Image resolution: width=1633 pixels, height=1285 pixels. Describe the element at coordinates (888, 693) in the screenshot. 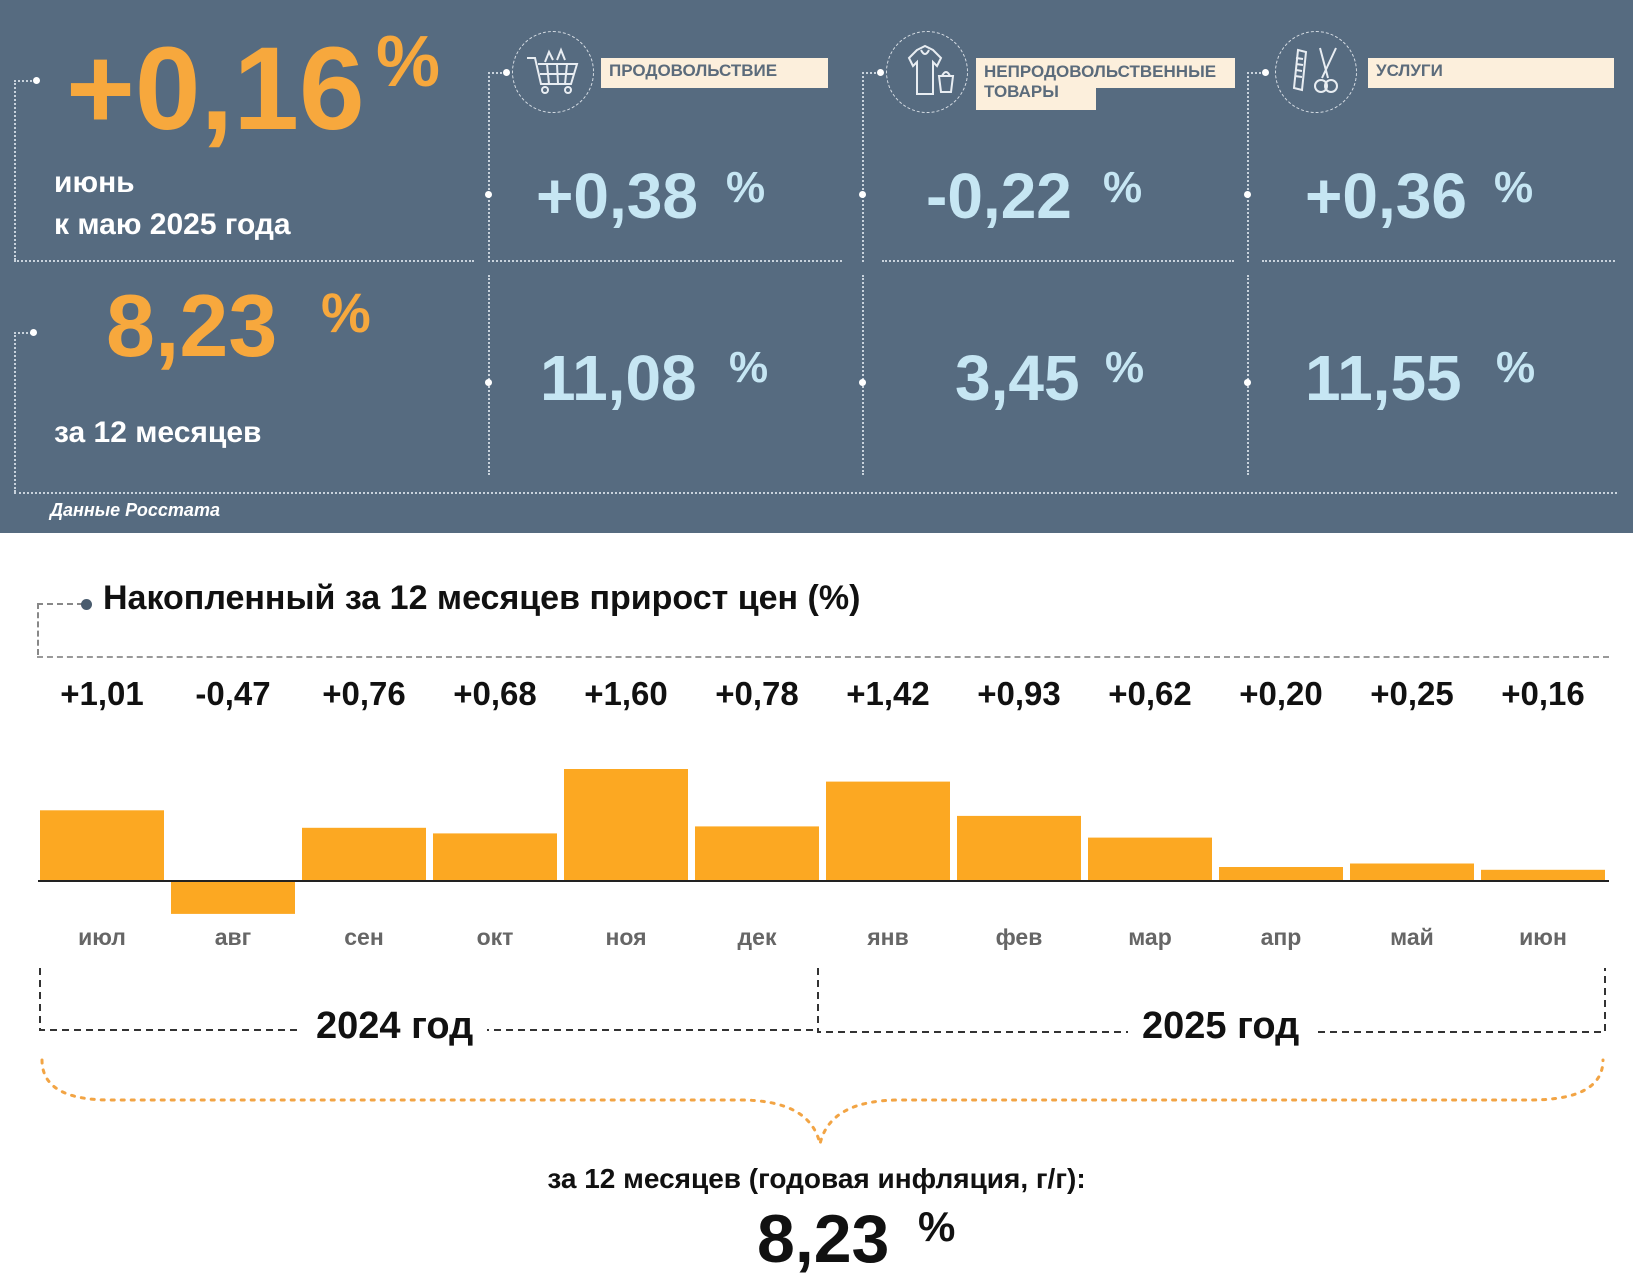

I see `value-label-янв: +1,42` at that location.